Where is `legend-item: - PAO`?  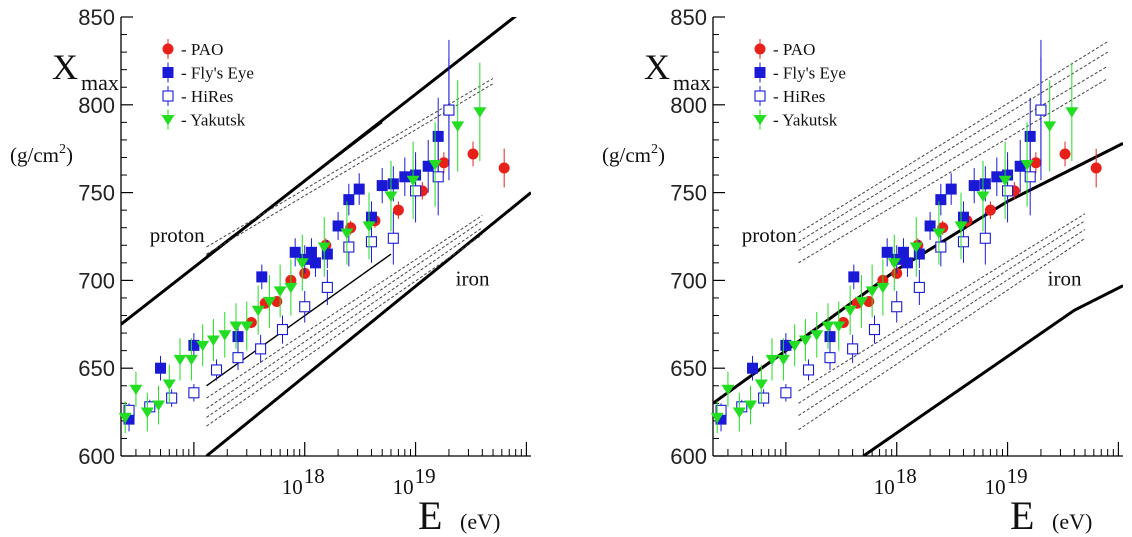
legend-item: - PAO is located at coordinates (784, 49).